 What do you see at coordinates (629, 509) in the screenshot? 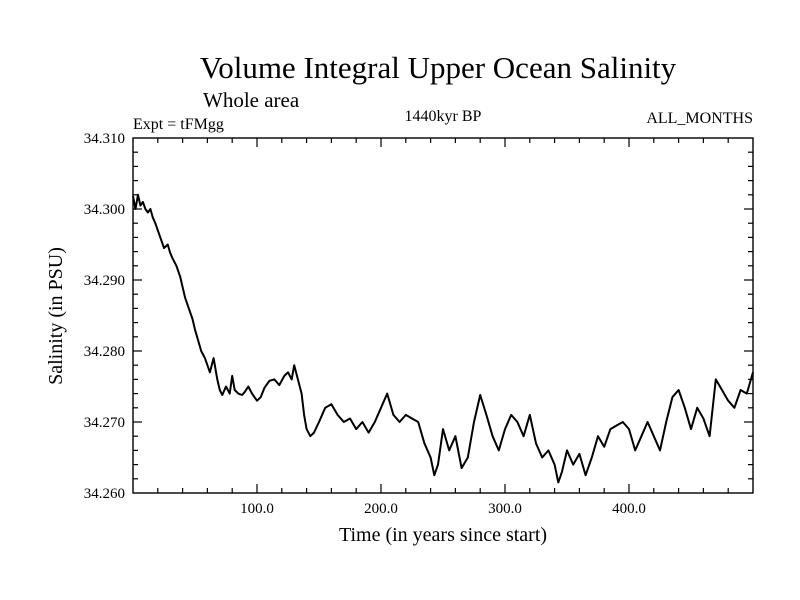
I see `x-tick-label: 400.0` at bounding box center [629, 509].